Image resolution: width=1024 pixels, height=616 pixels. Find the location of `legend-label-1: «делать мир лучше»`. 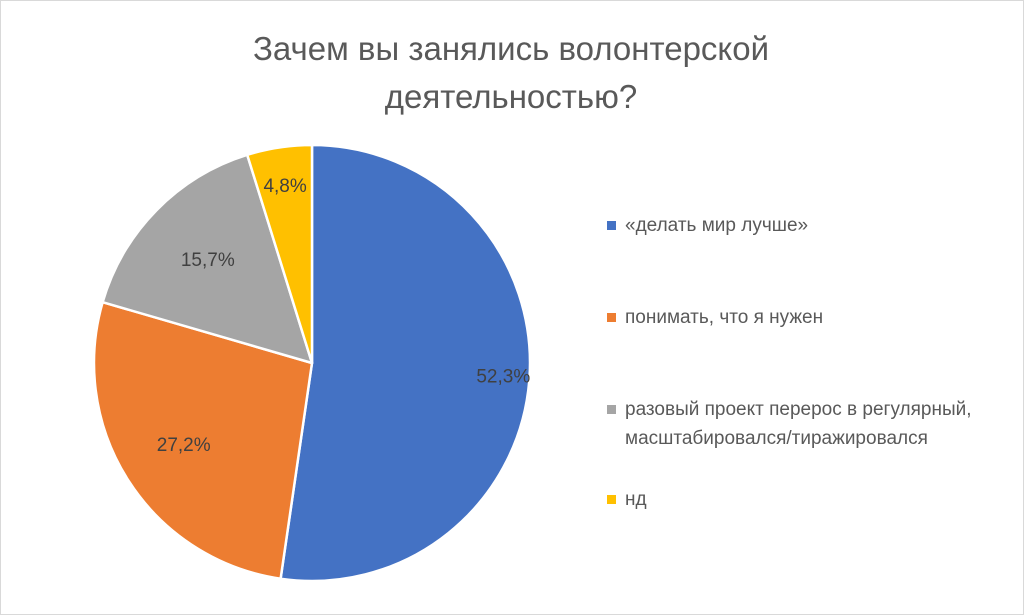

legend-label-1: «делать мир лучше» is located at coordinates (717, 225).